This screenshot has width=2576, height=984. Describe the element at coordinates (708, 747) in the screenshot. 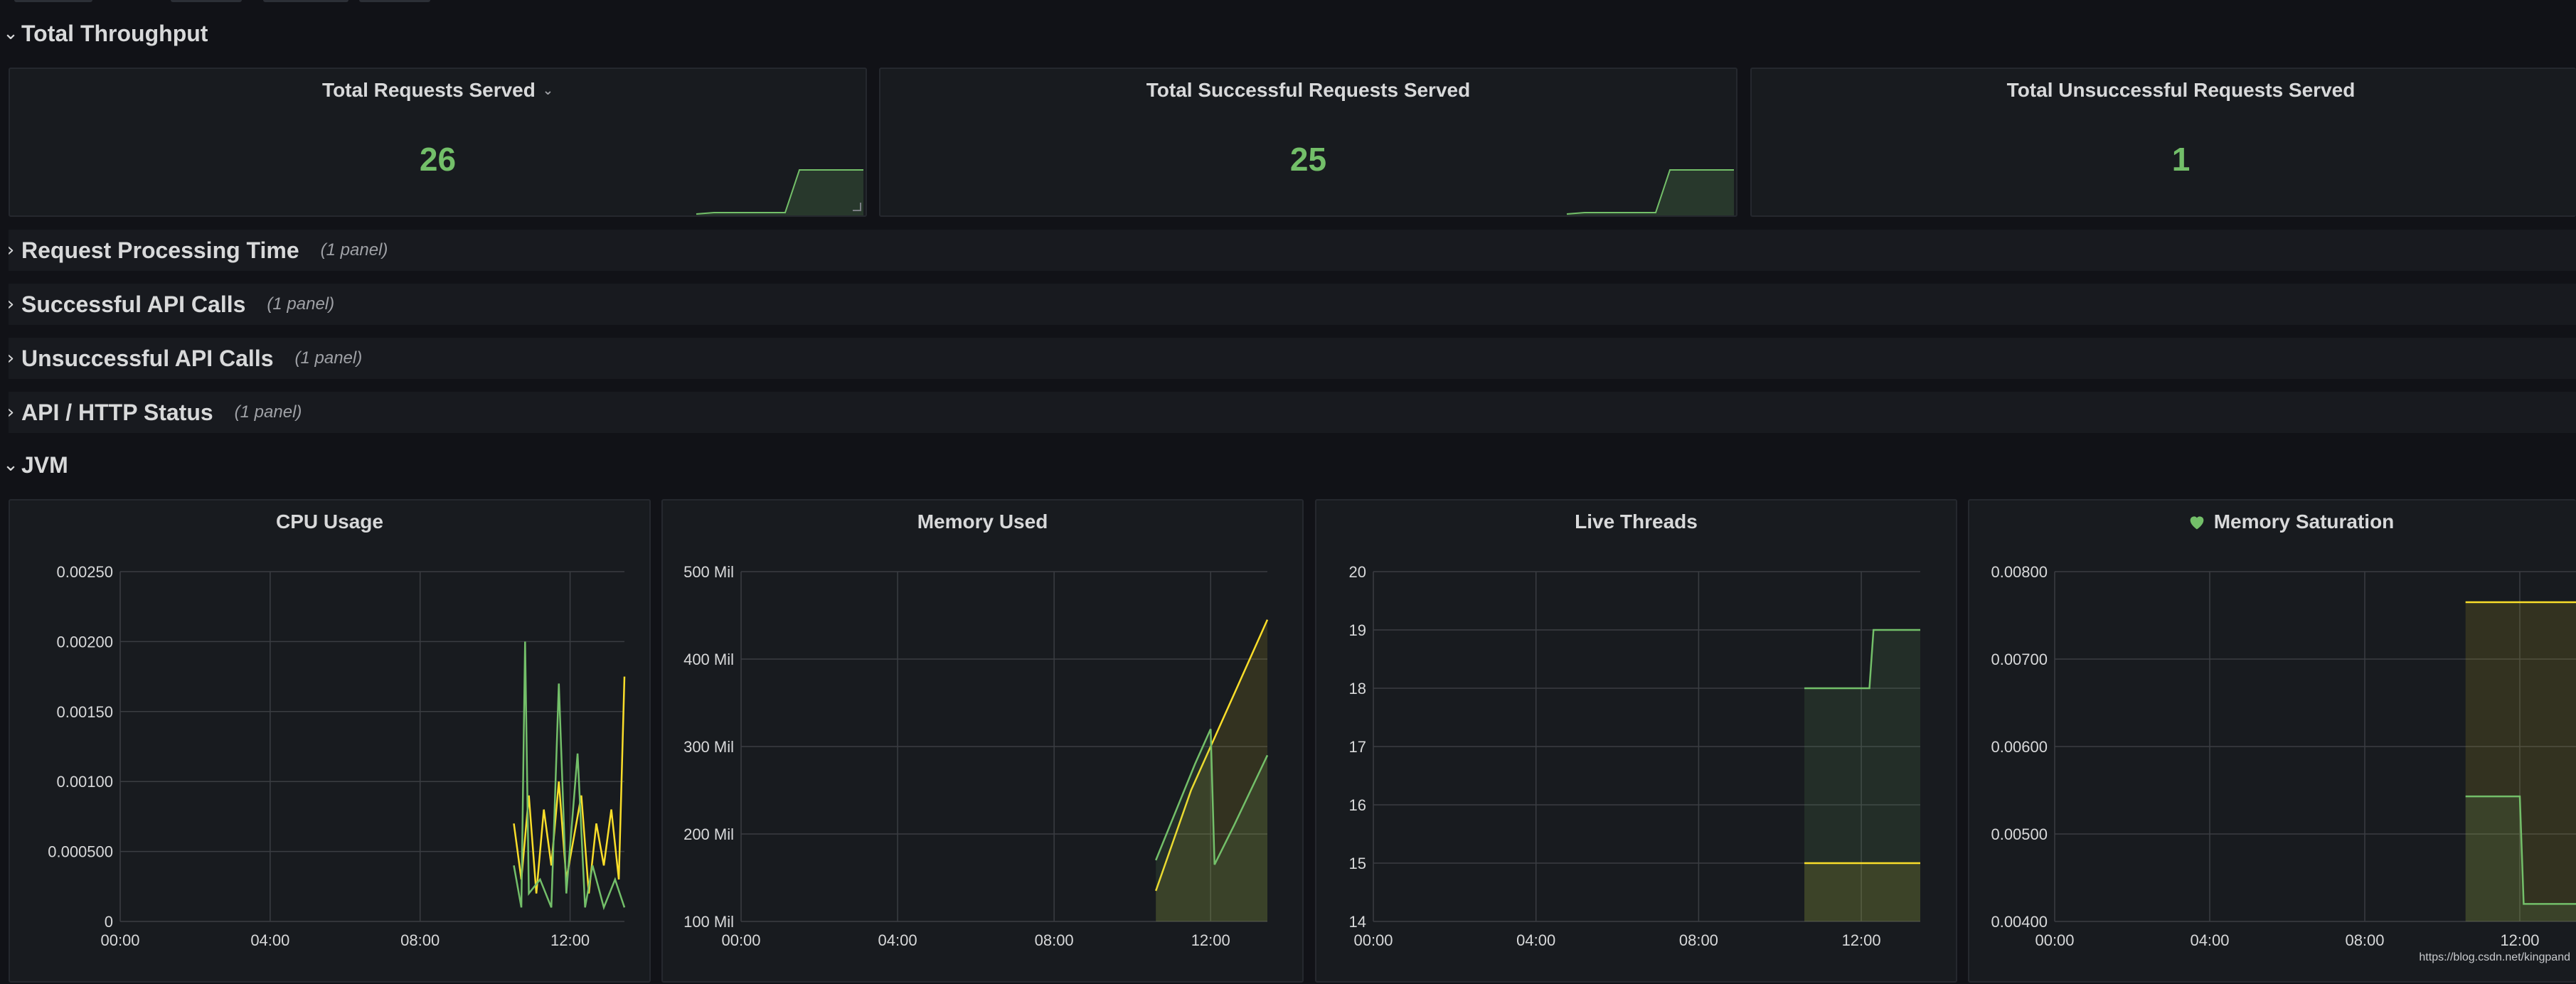

I see `y-tick-label: 300 Mil` at that location.